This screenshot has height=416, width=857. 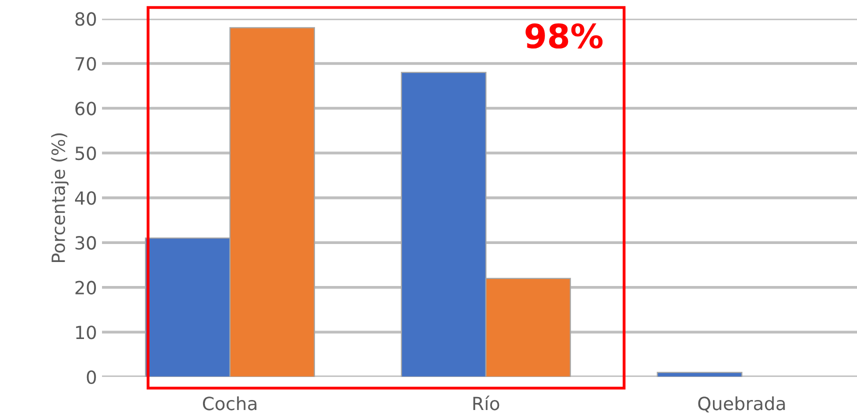 I want to click on y-tick-label: 60, so click(x=85, y=109).